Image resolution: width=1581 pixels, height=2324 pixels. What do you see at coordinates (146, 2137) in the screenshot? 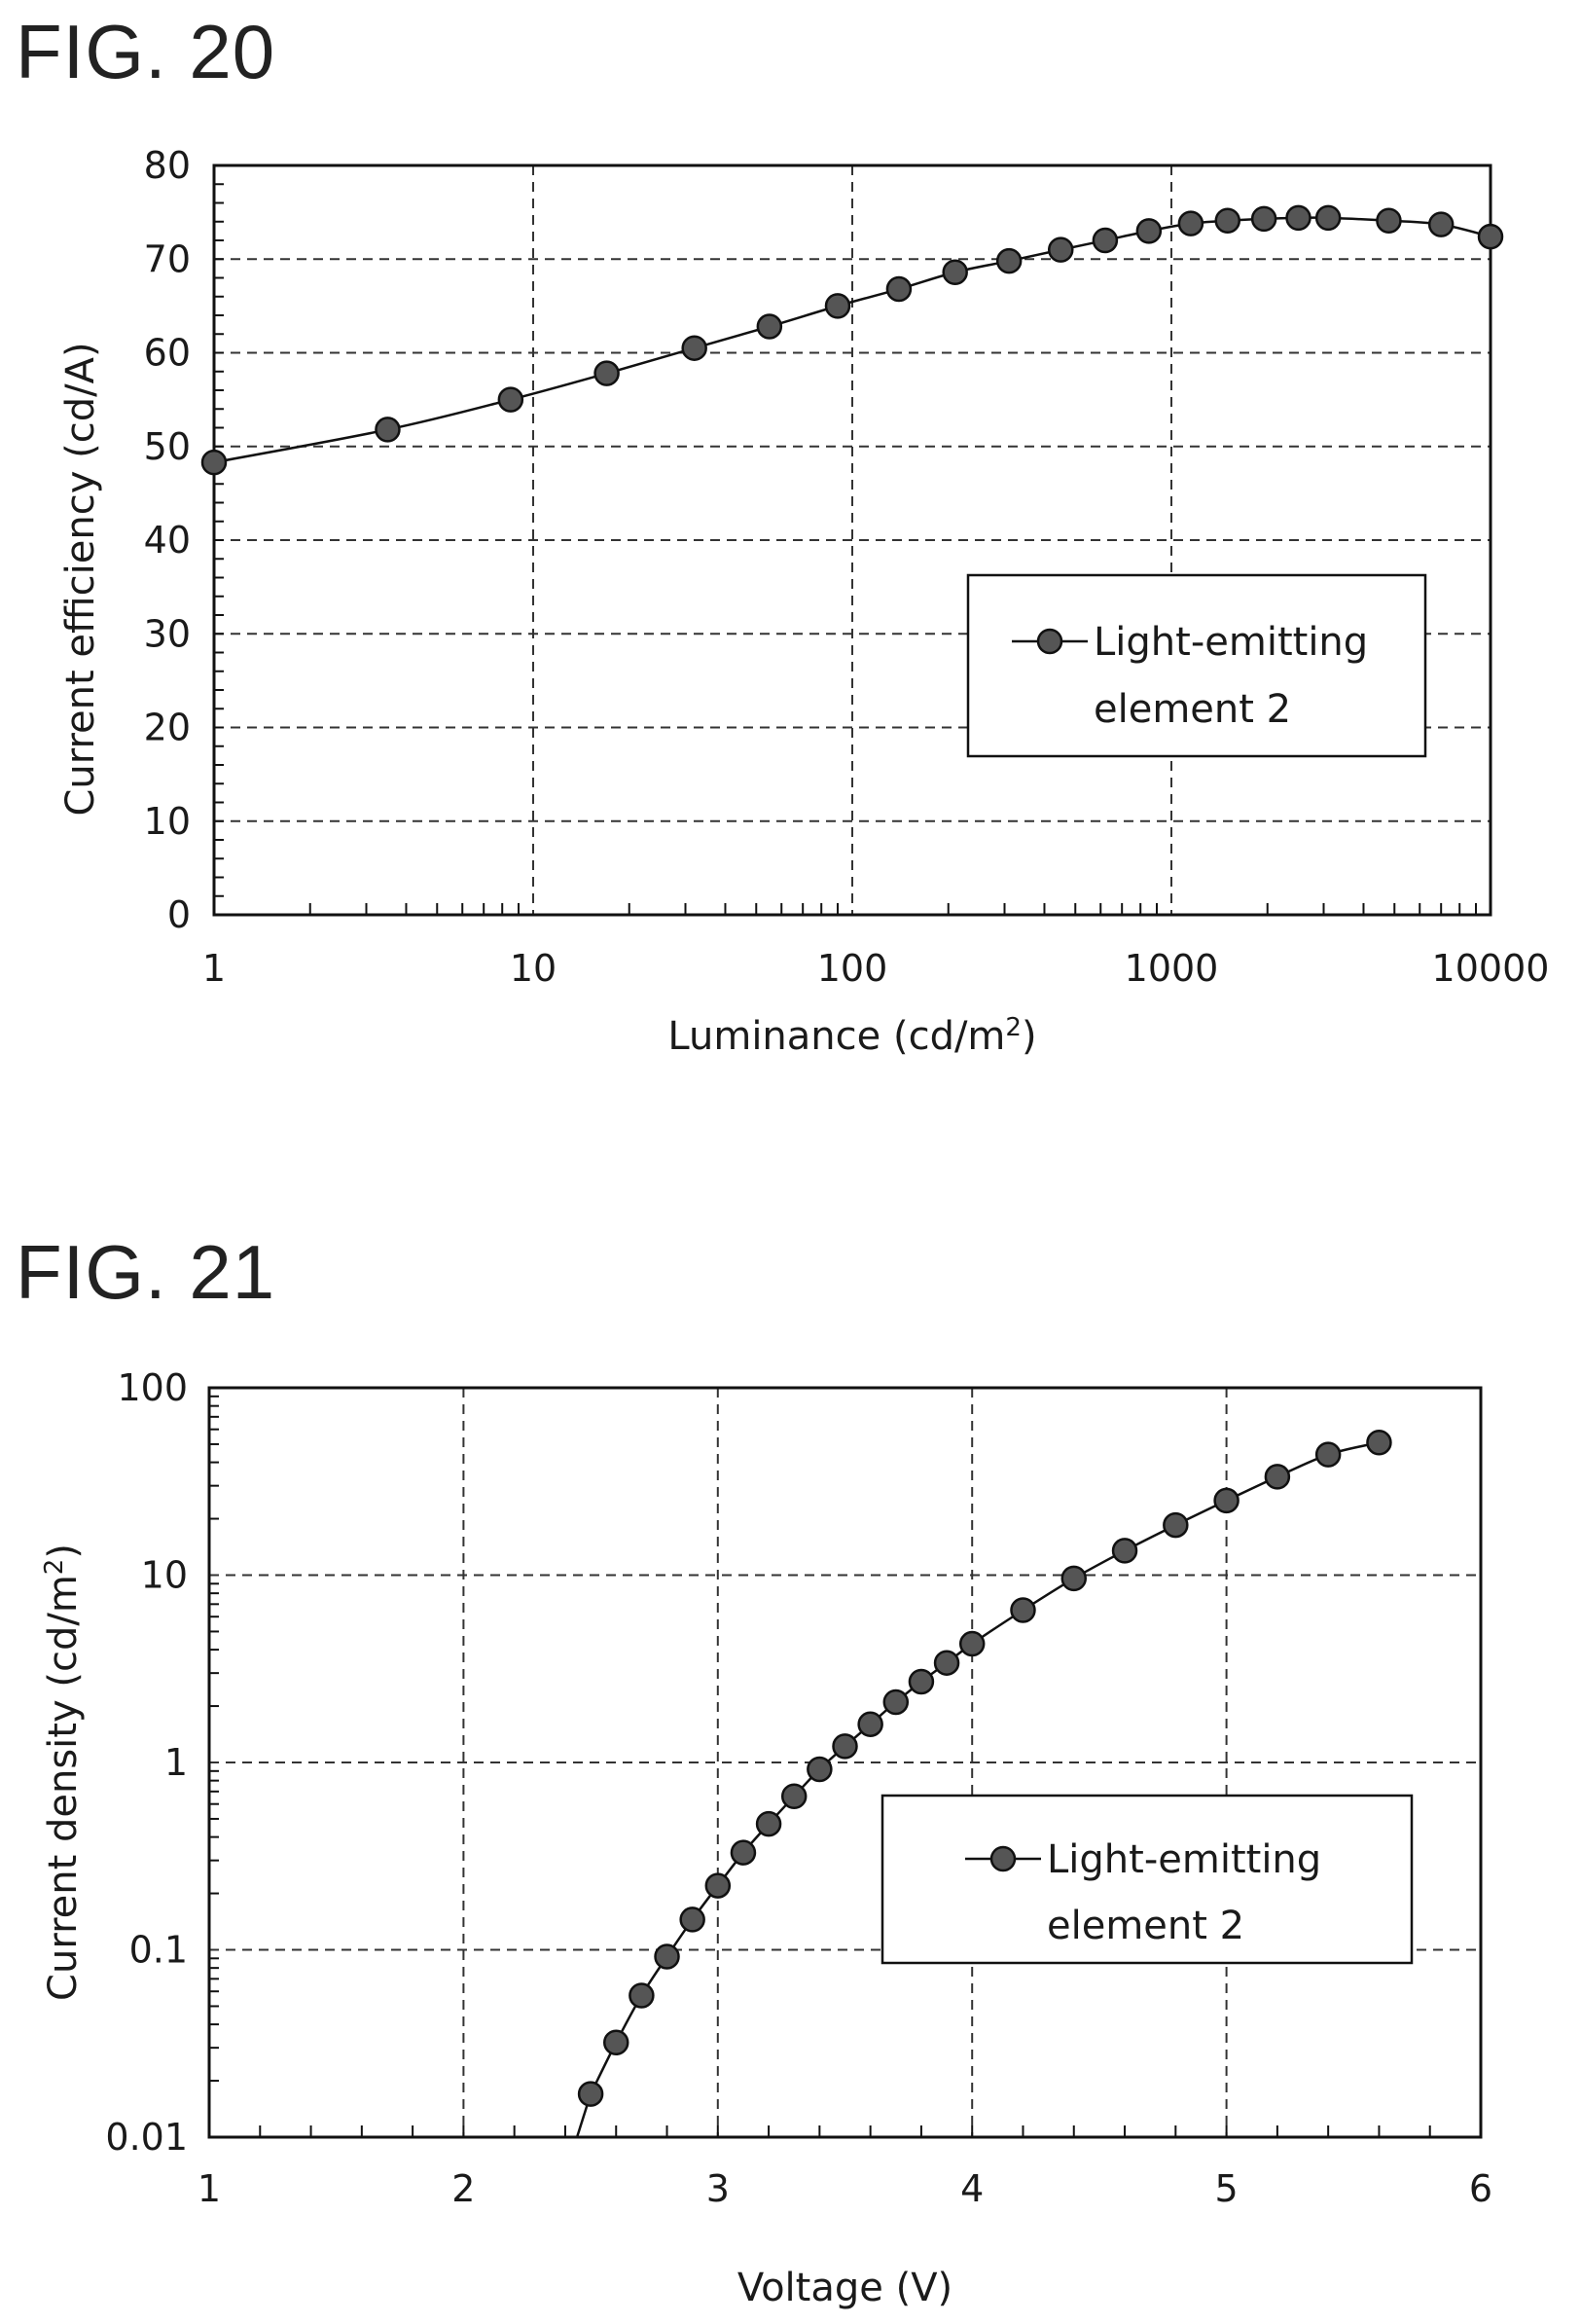
I see `y-tick-label: 0.01` at bounding box center [146, 2137].